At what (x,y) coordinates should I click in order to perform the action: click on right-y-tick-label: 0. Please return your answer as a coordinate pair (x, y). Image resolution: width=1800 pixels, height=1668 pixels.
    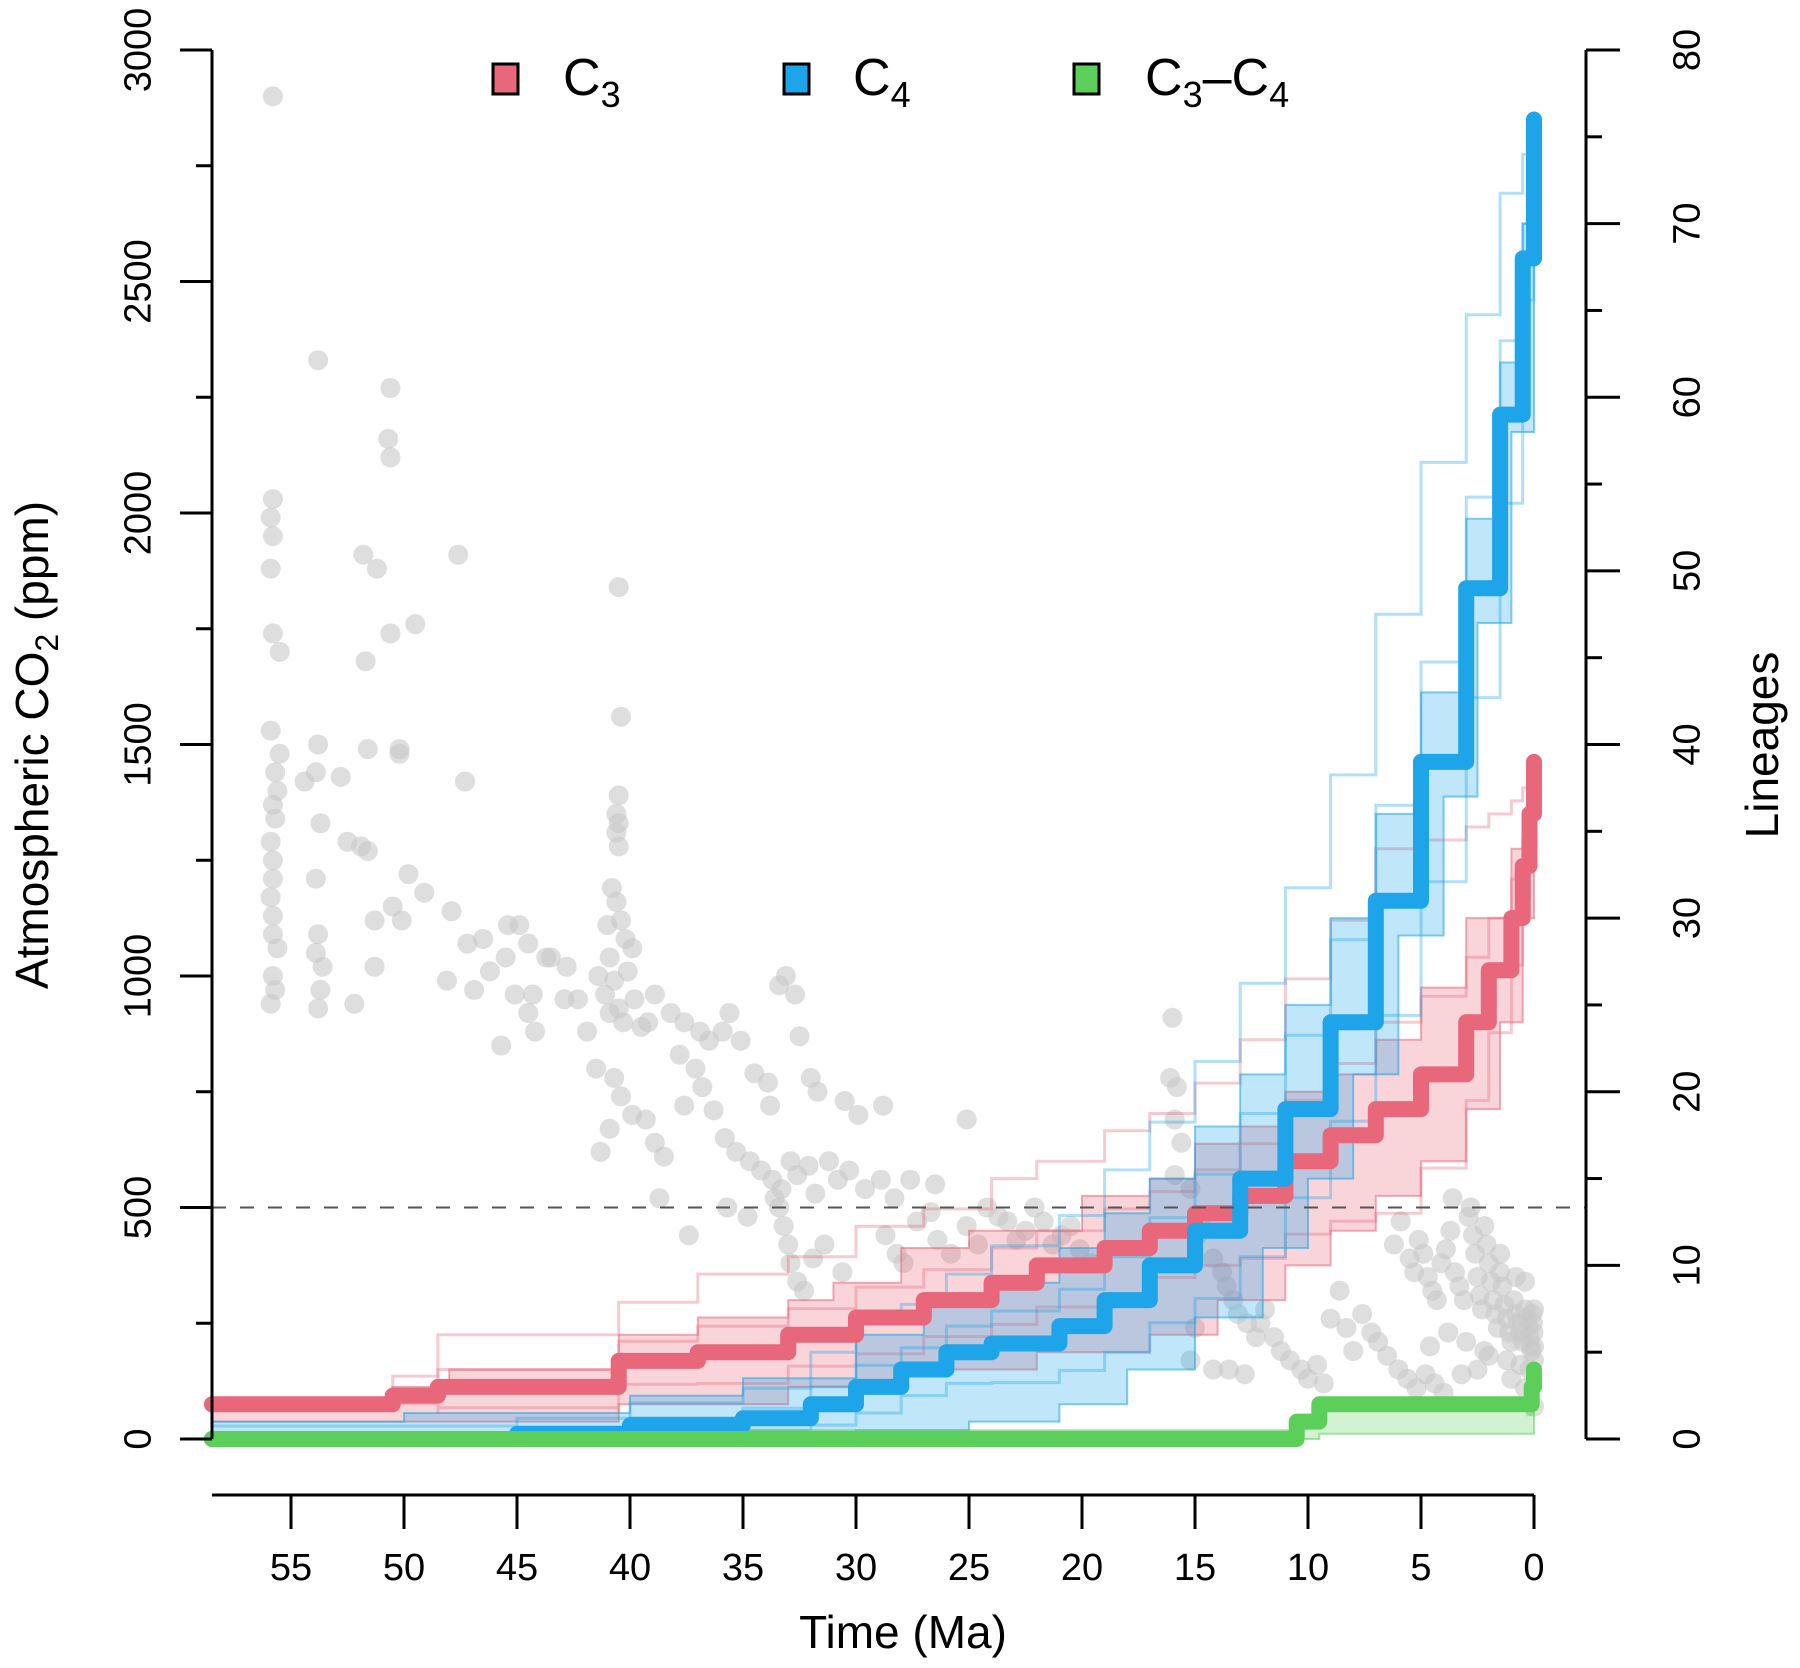
    Looking at the image, I should click on (1687, 1438).